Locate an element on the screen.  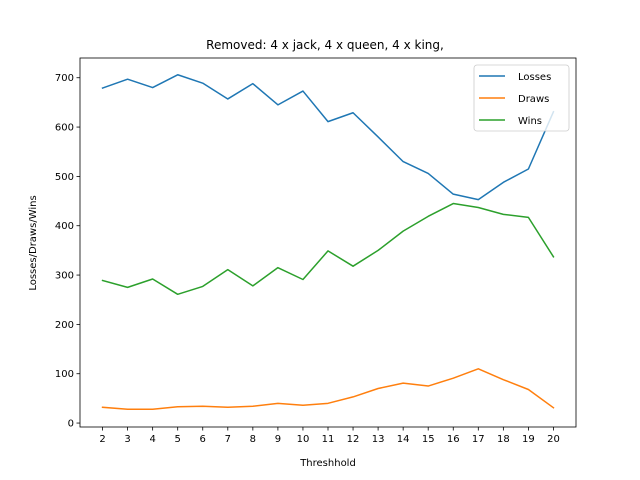
y-tick-label: 200 is located at coordinates (64, 325).